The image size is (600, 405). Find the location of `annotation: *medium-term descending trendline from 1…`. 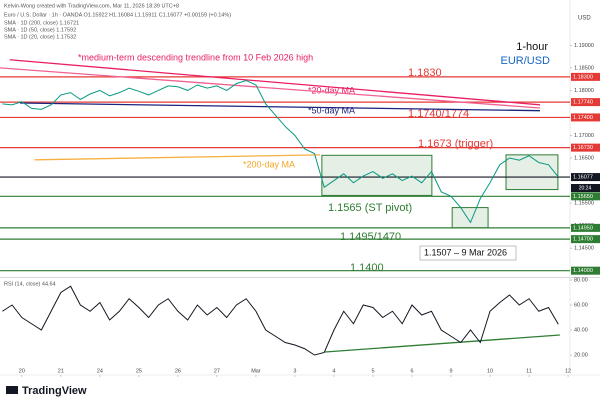

annotation: *medium-term descending trendline from 1… is located at coordinates (195, 57).